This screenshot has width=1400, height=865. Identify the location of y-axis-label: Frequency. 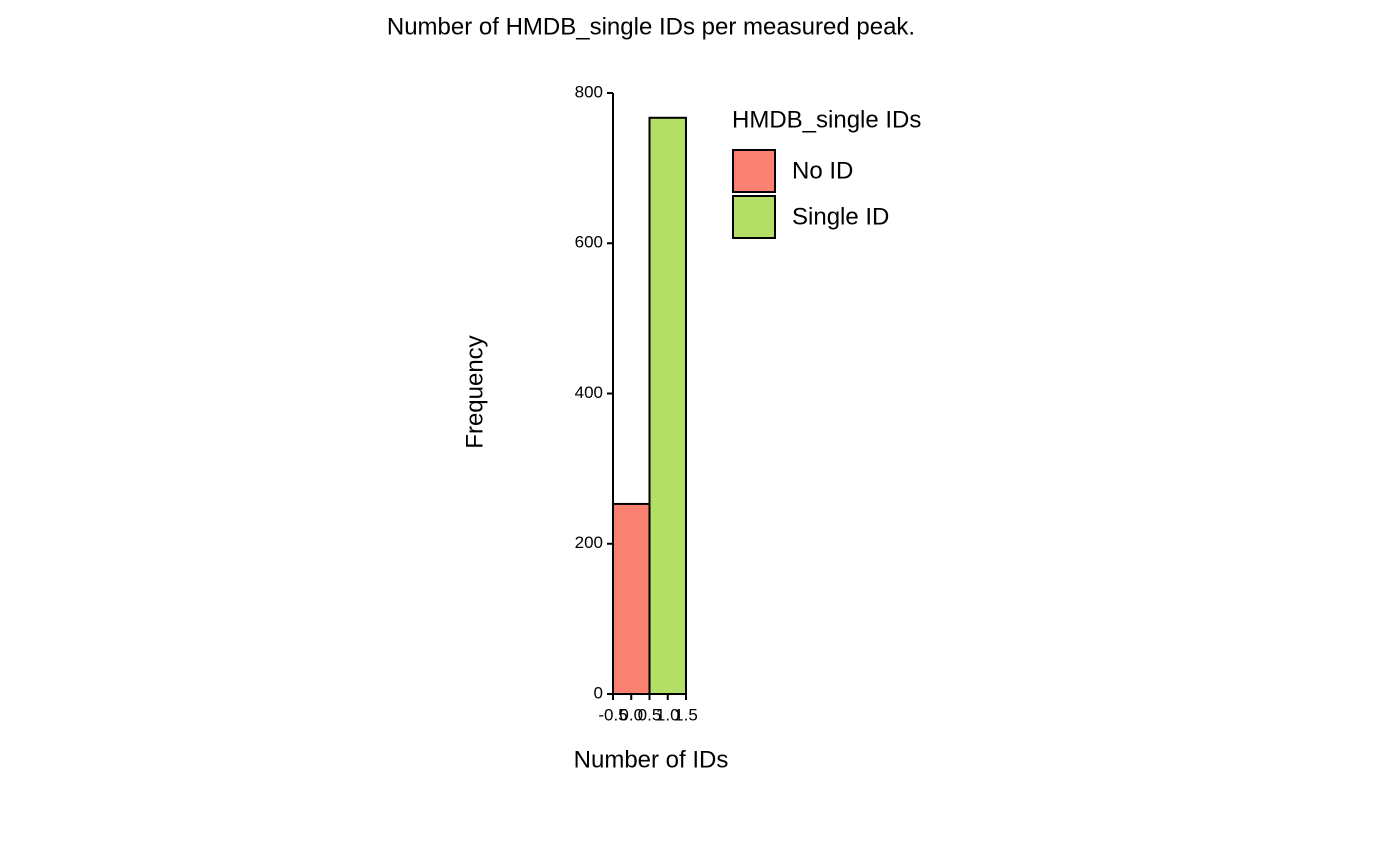
(474, 391).